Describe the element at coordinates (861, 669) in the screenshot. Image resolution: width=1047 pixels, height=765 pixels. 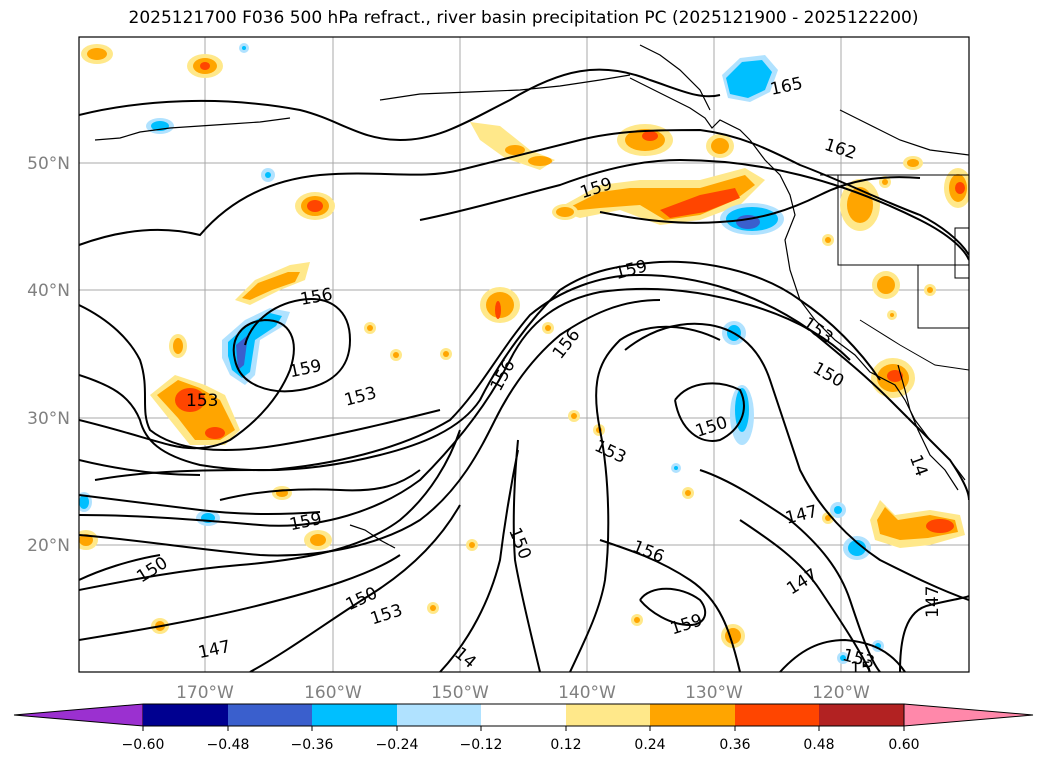
I see `contour-label: 15` at that location.